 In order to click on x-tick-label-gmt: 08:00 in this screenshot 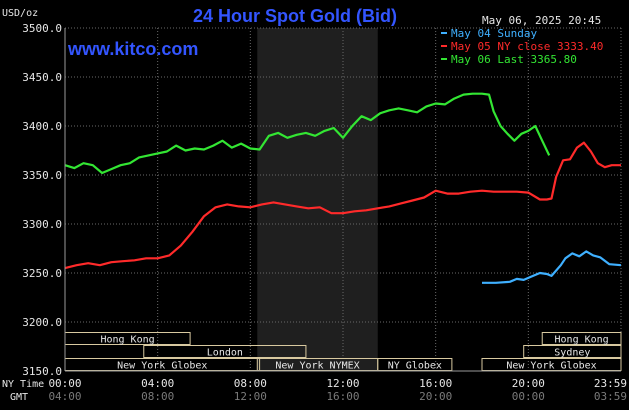, I will do `click(157, 396)`.